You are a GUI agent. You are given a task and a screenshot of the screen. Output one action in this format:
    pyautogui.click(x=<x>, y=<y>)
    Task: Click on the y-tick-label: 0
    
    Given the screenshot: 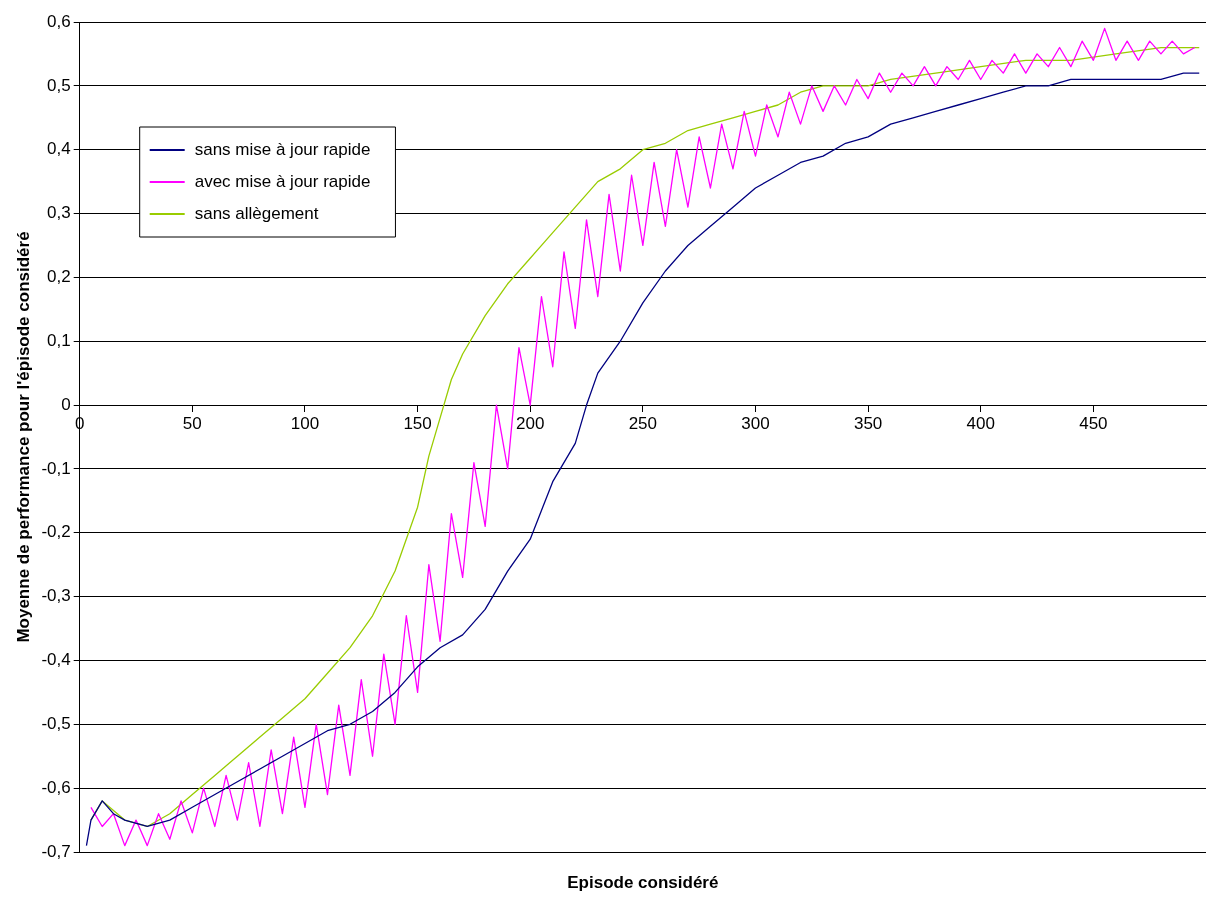 What is the action you would take?
    pyautogui.click(x=66, y=404)
    